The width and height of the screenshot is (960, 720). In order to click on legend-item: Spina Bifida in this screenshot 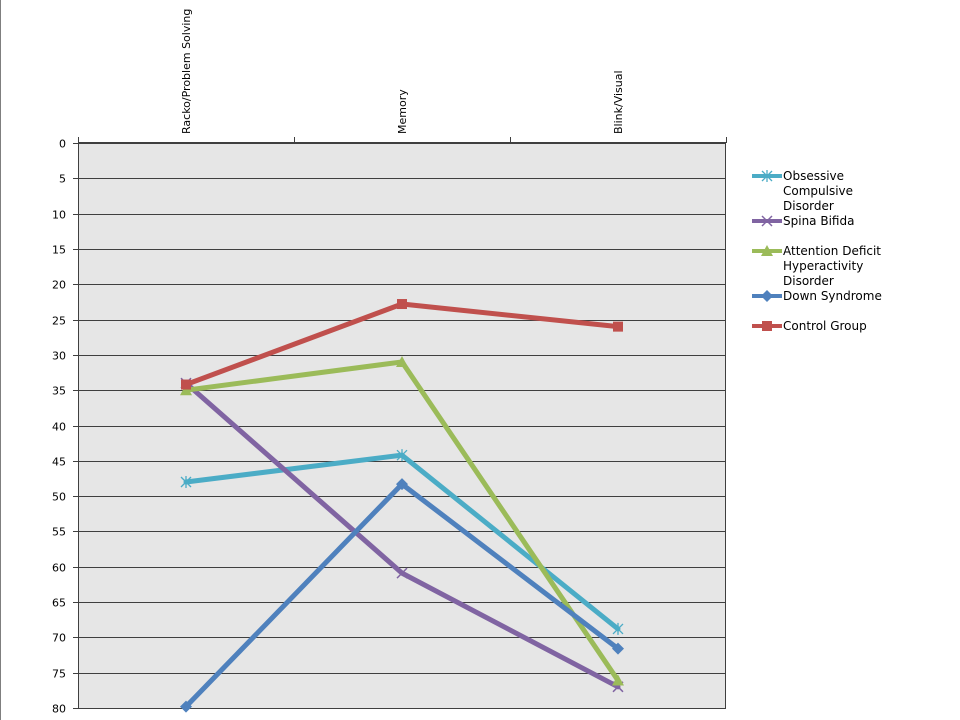, I will do `click(803, 221)`.